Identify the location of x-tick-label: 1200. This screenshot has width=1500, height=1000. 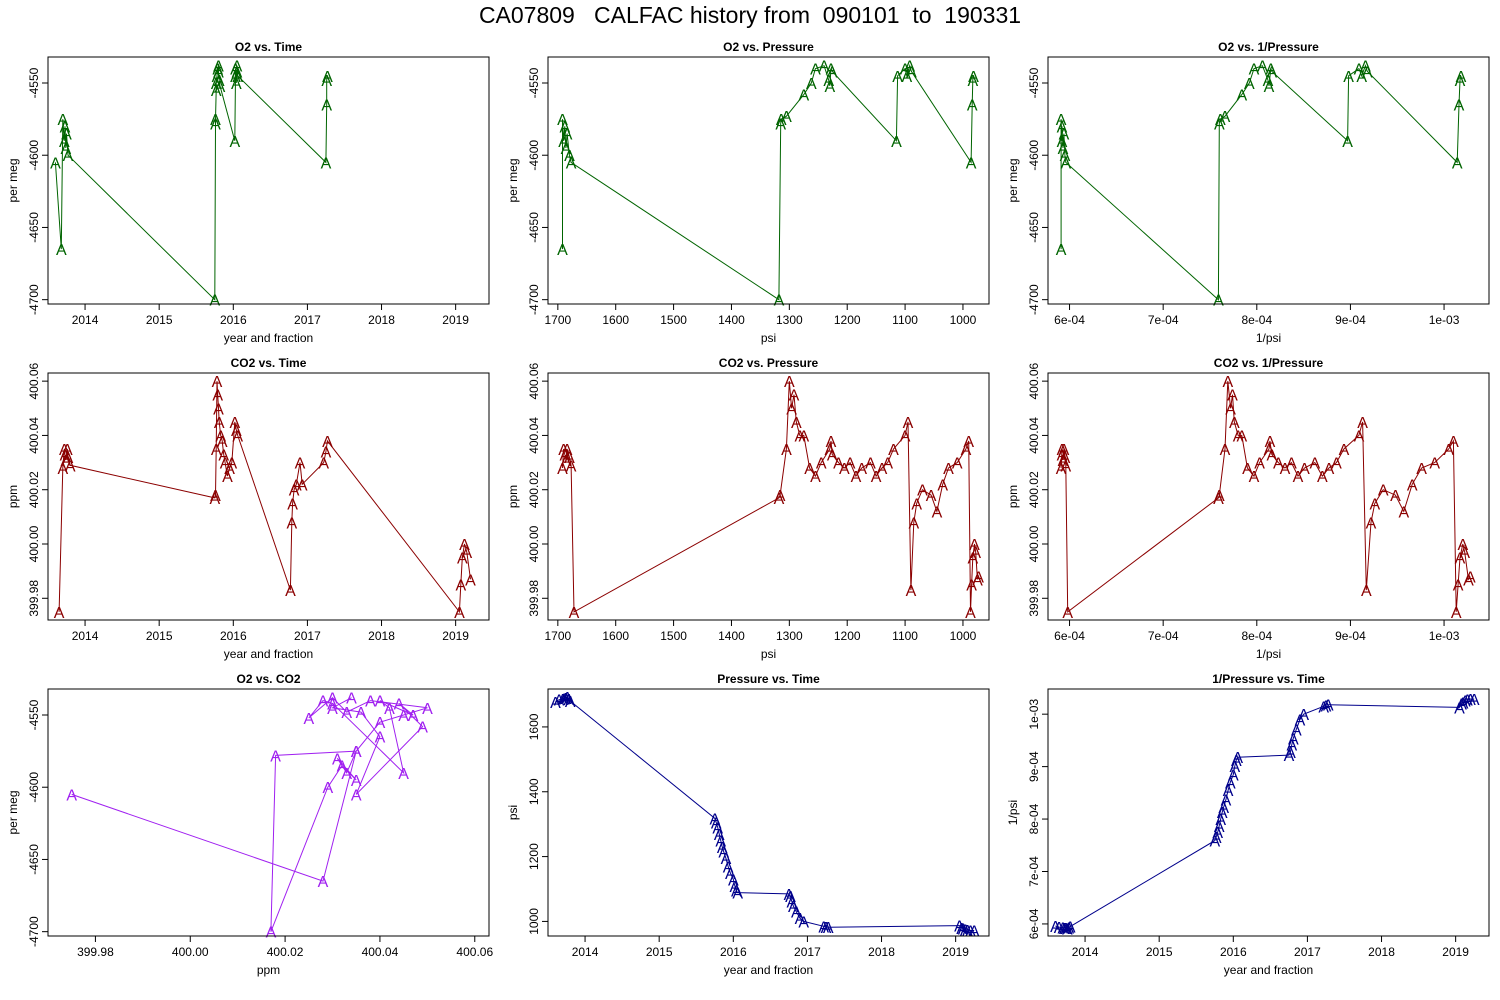
(847, 320).